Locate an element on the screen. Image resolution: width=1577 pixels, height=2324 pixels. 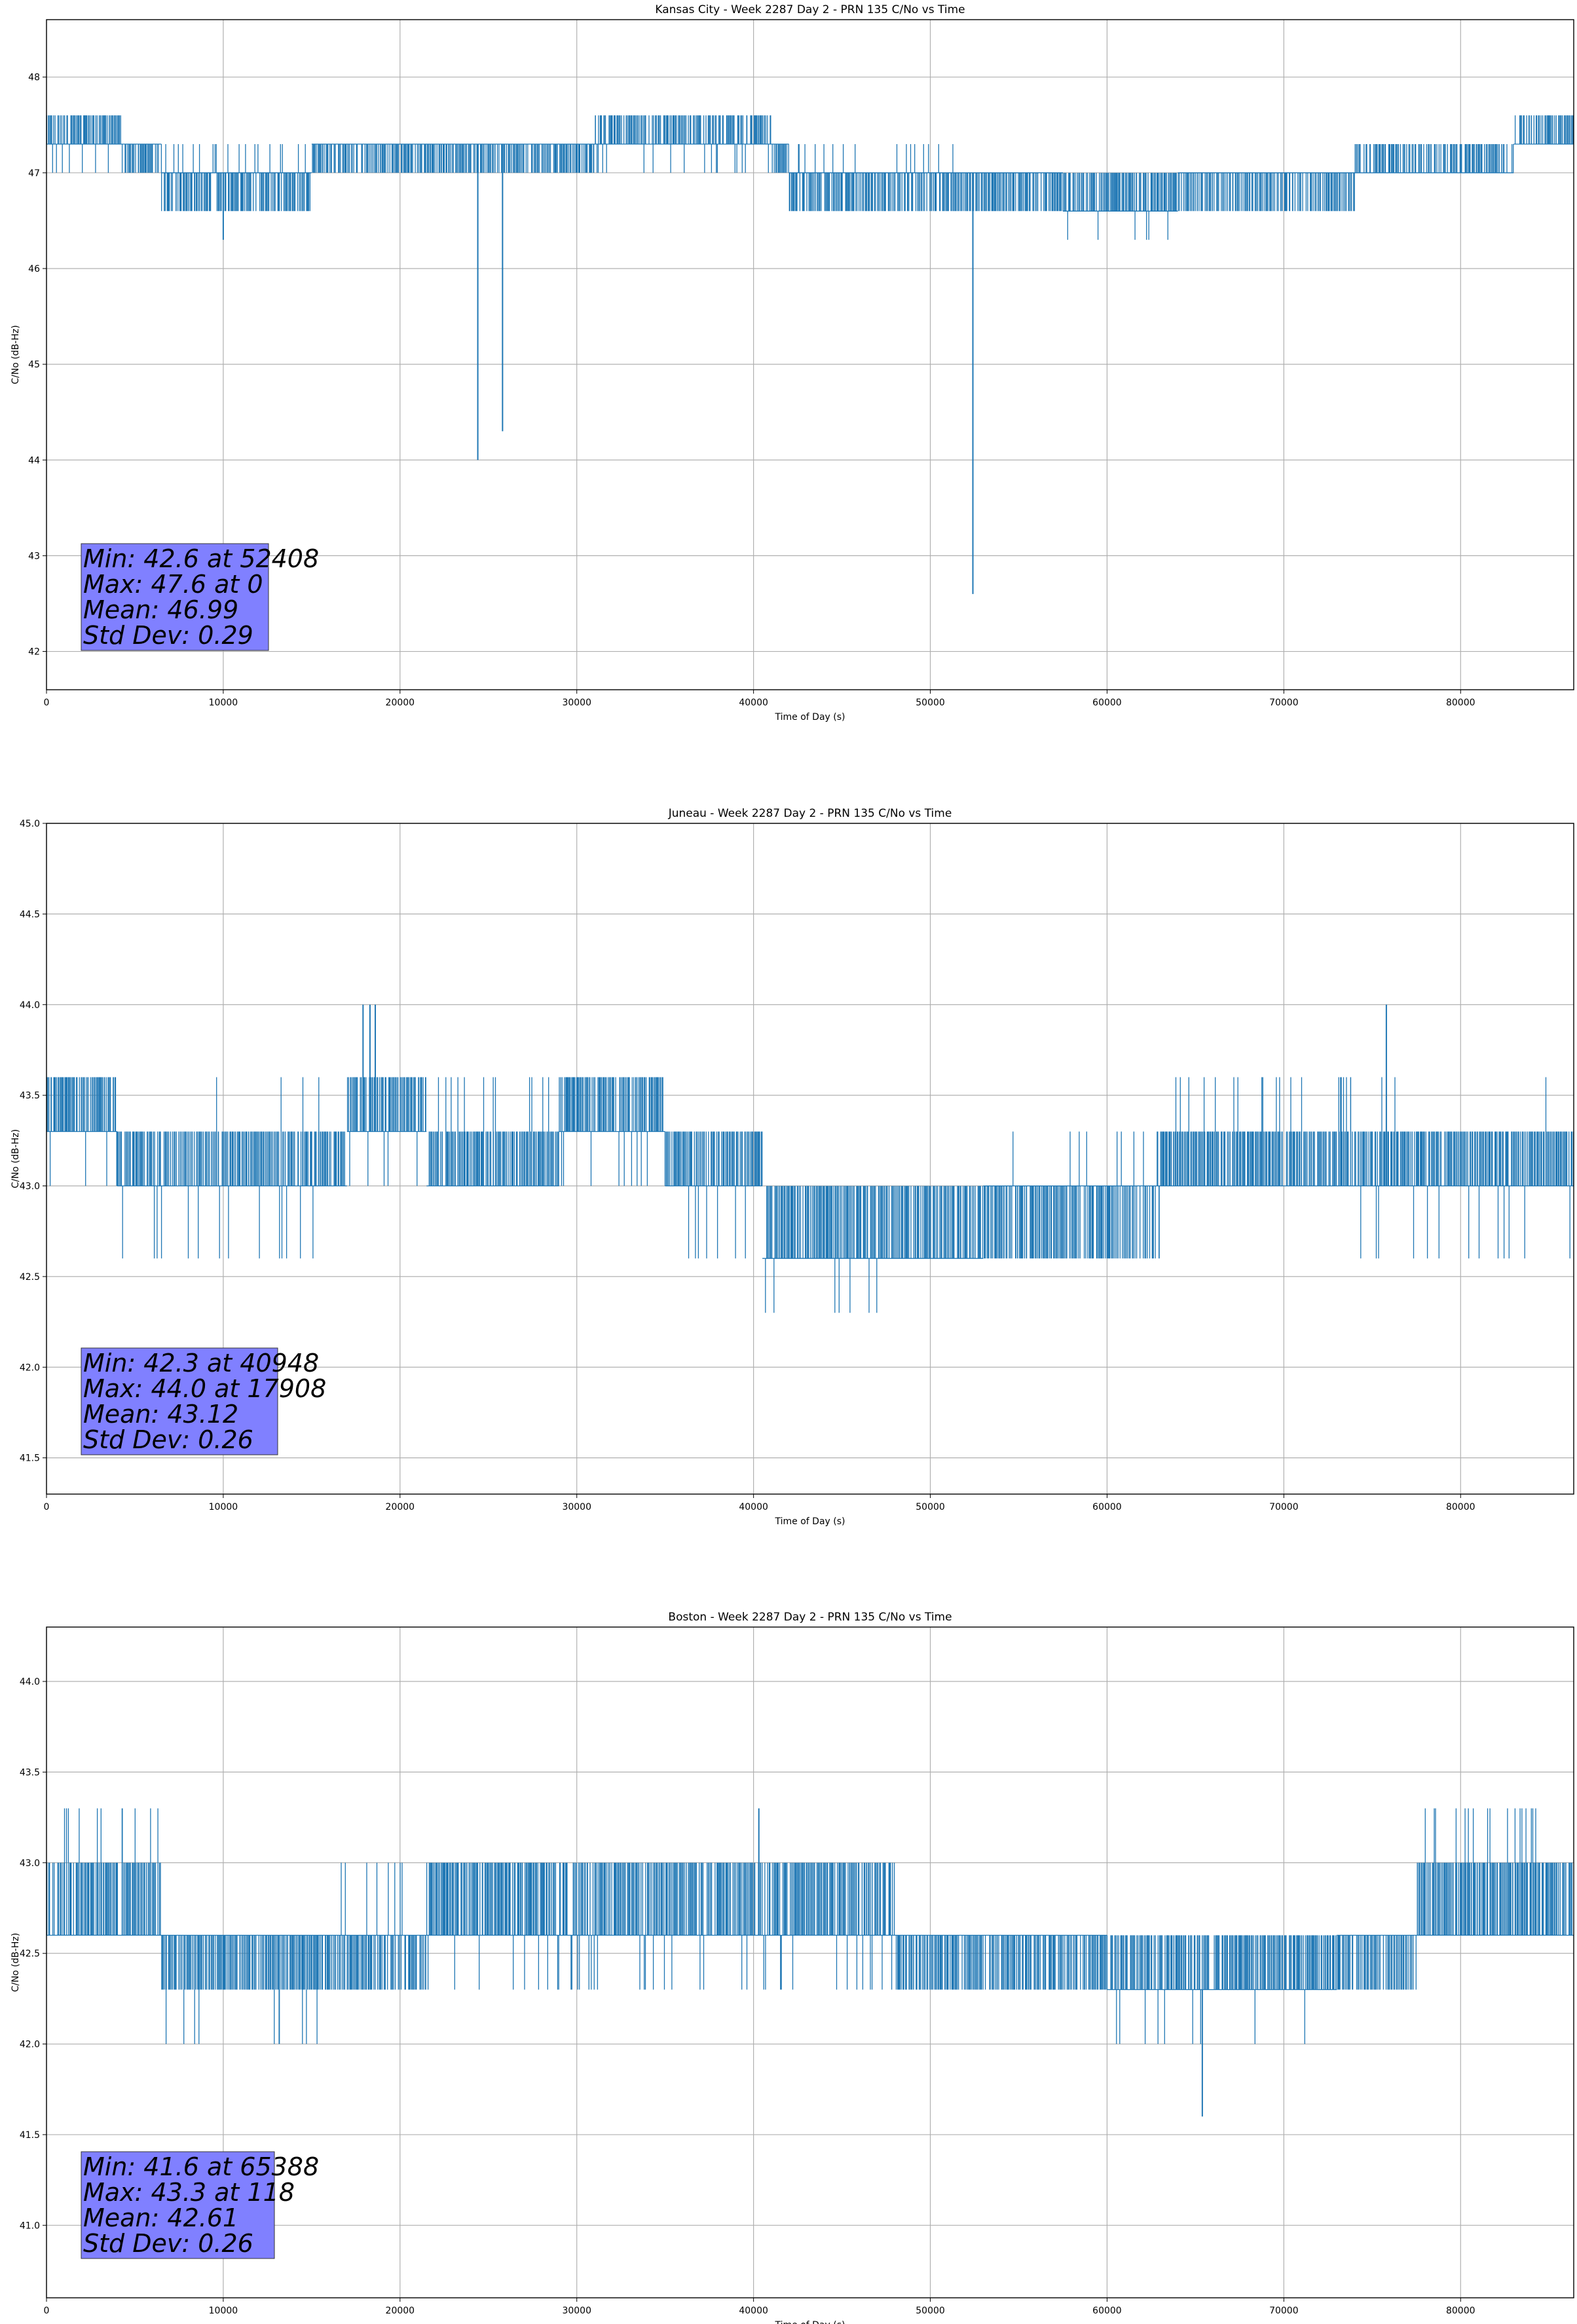
y-tick-label: 44 is located at coordinates (34, 460).